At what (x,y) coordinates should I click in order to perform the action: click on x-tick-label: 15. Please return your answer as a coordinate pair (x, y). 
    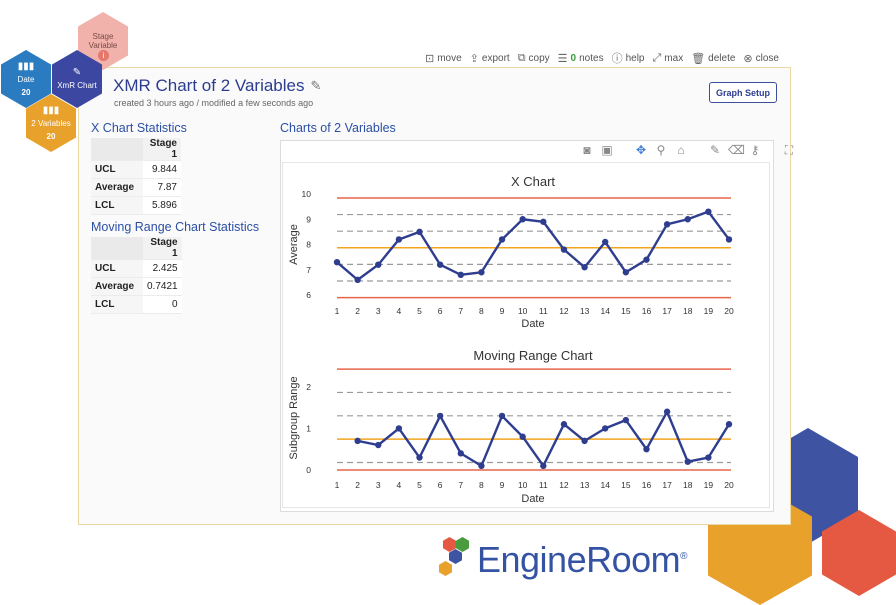
    Looking at the image, I should click on (626, 311).